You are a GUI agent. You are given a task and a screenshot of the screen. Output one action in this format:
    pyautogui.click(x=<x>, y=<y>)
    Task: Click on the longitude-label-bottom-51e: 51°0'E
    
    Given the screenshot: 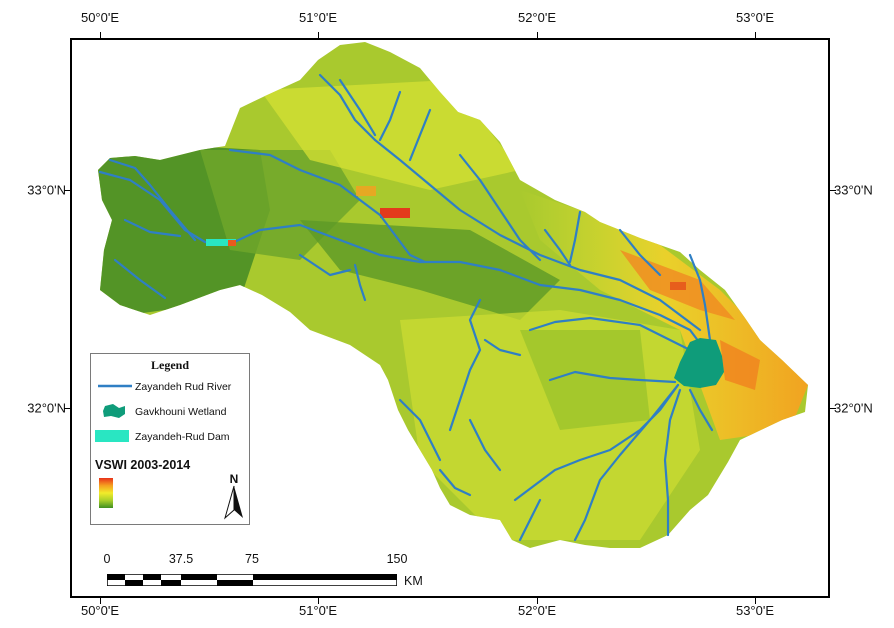 What is the action you would take?
    pyautogui.click(x=318, y=610)
    